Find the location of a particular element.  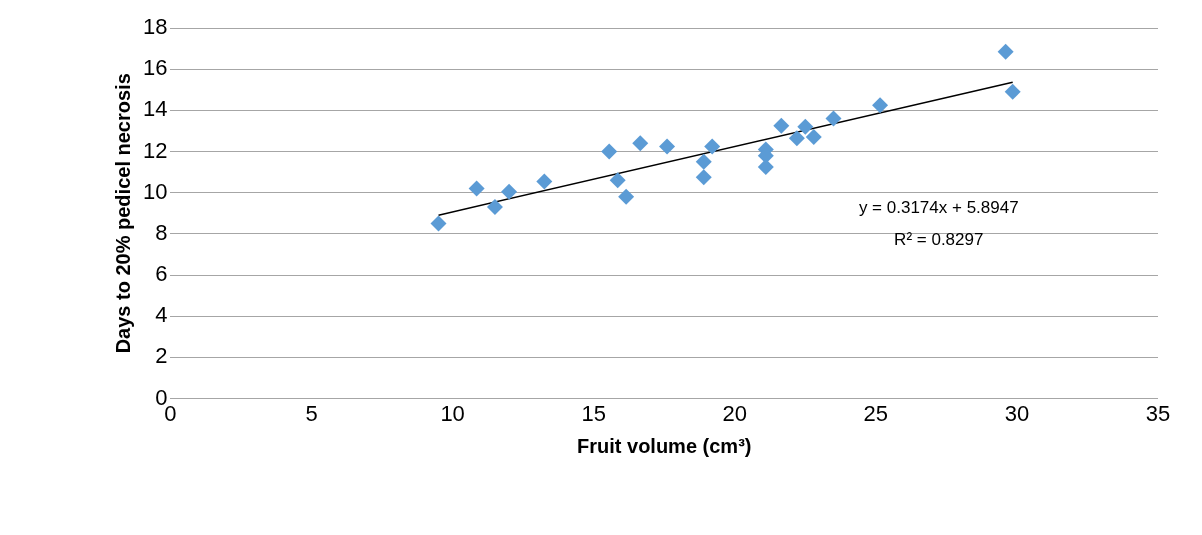

x-tick-label: 10 is located at coordinates (452, 413).